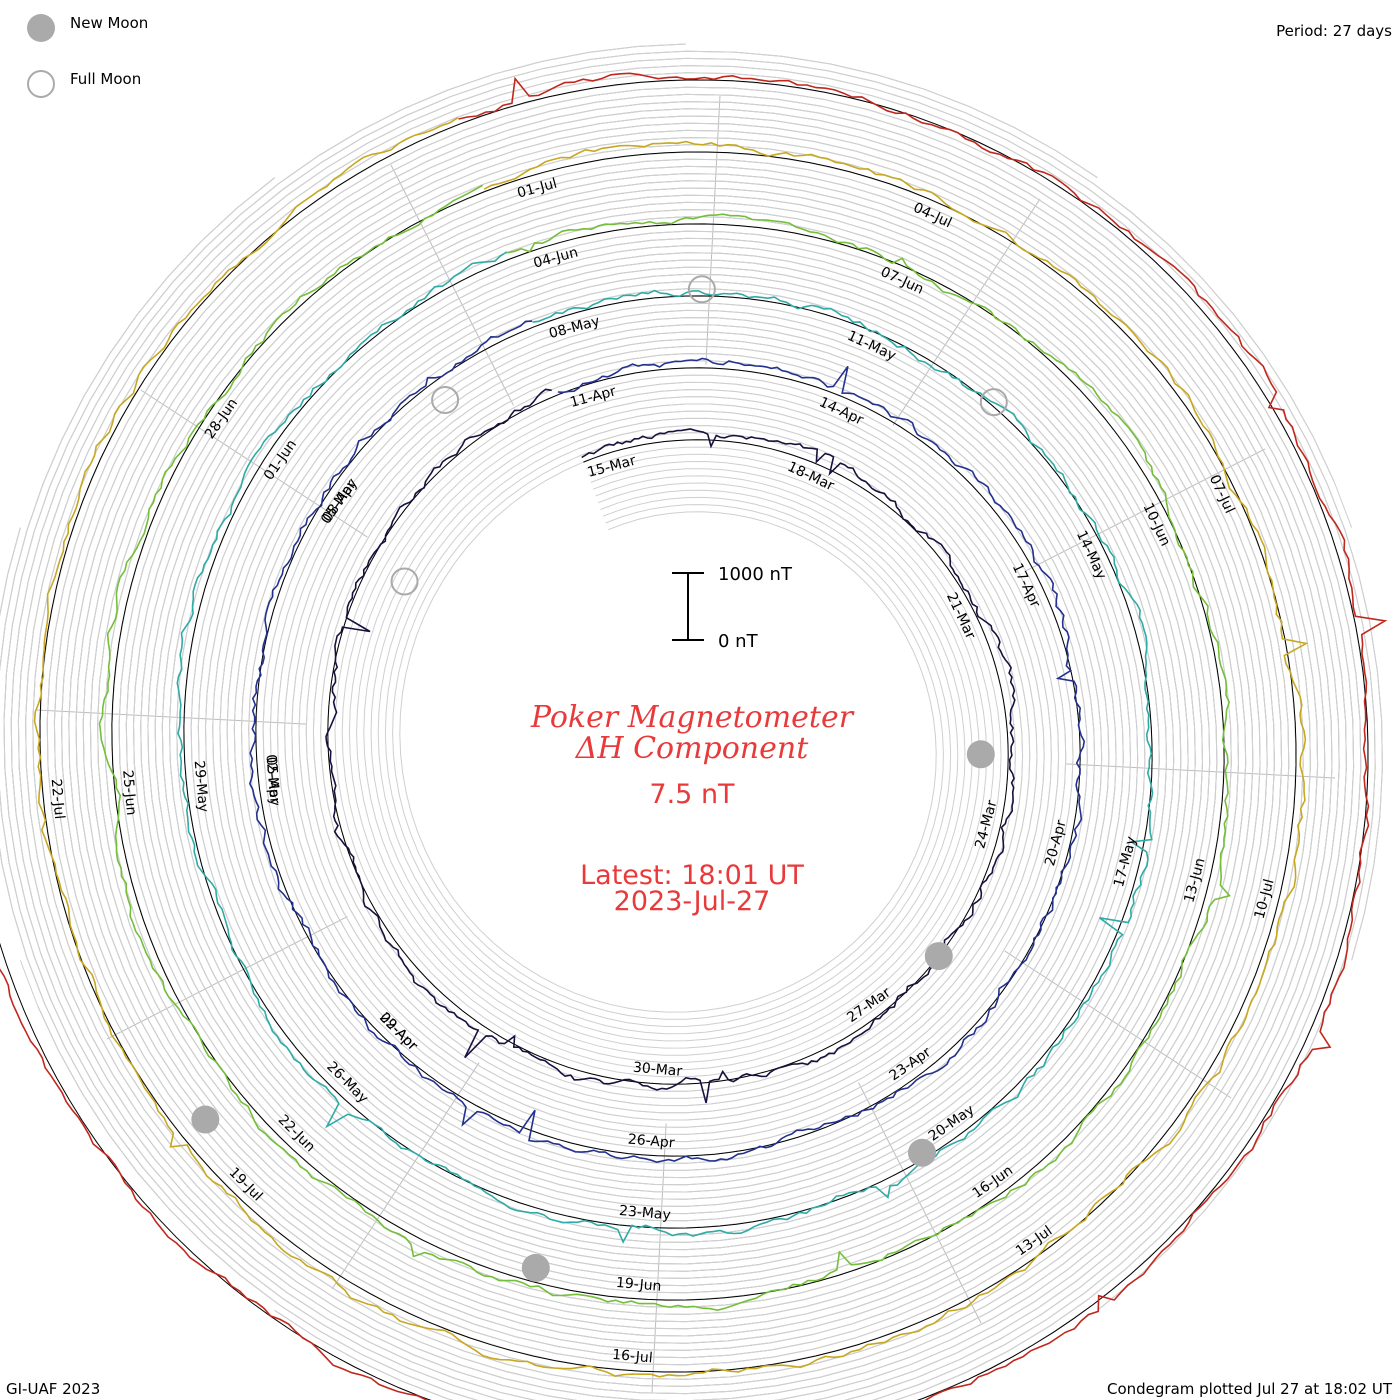  I want to click on date-label: 07-Jul, so click(1222, 494).